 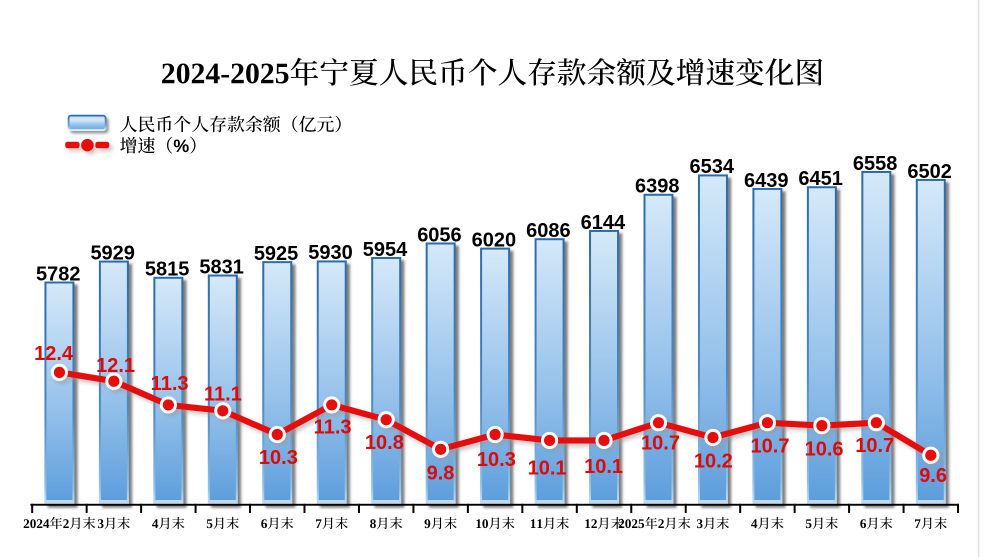 I want to click on svg-text: 10.8, so click(x=384, y=443).